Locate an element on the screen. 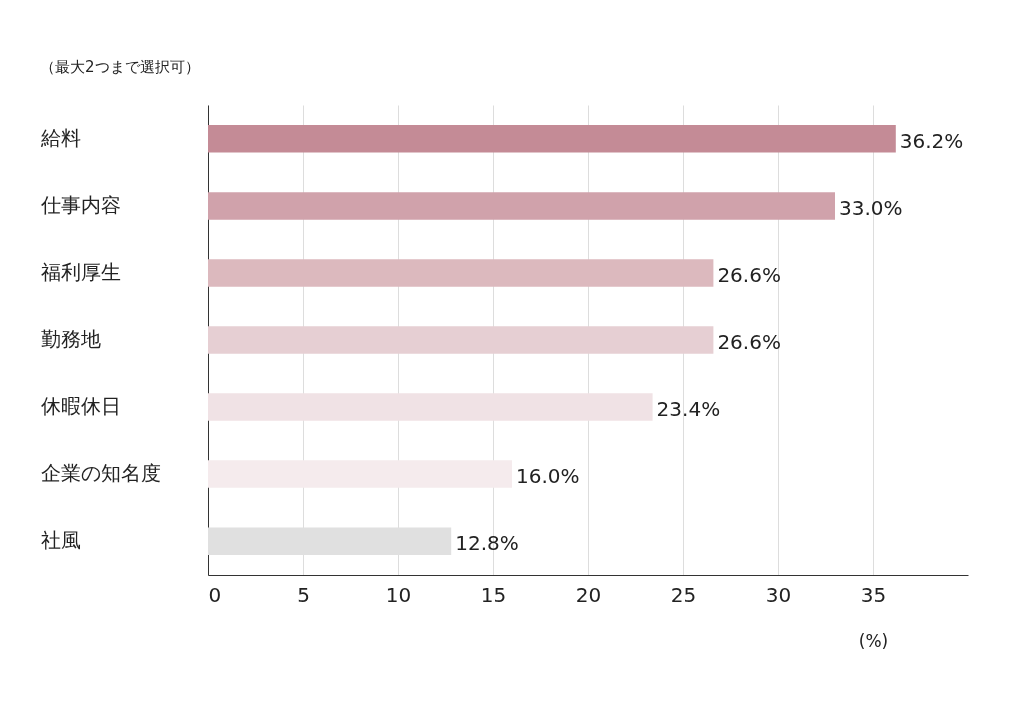  y-tick-label: 休暇休日 is located at coordinates (80, 406).